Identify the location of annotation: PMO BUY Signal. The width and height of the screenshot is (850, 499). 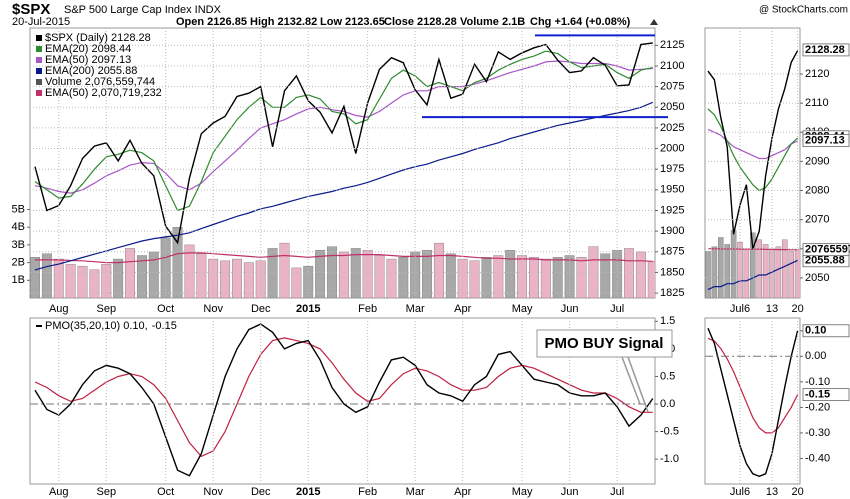
(604, 371).